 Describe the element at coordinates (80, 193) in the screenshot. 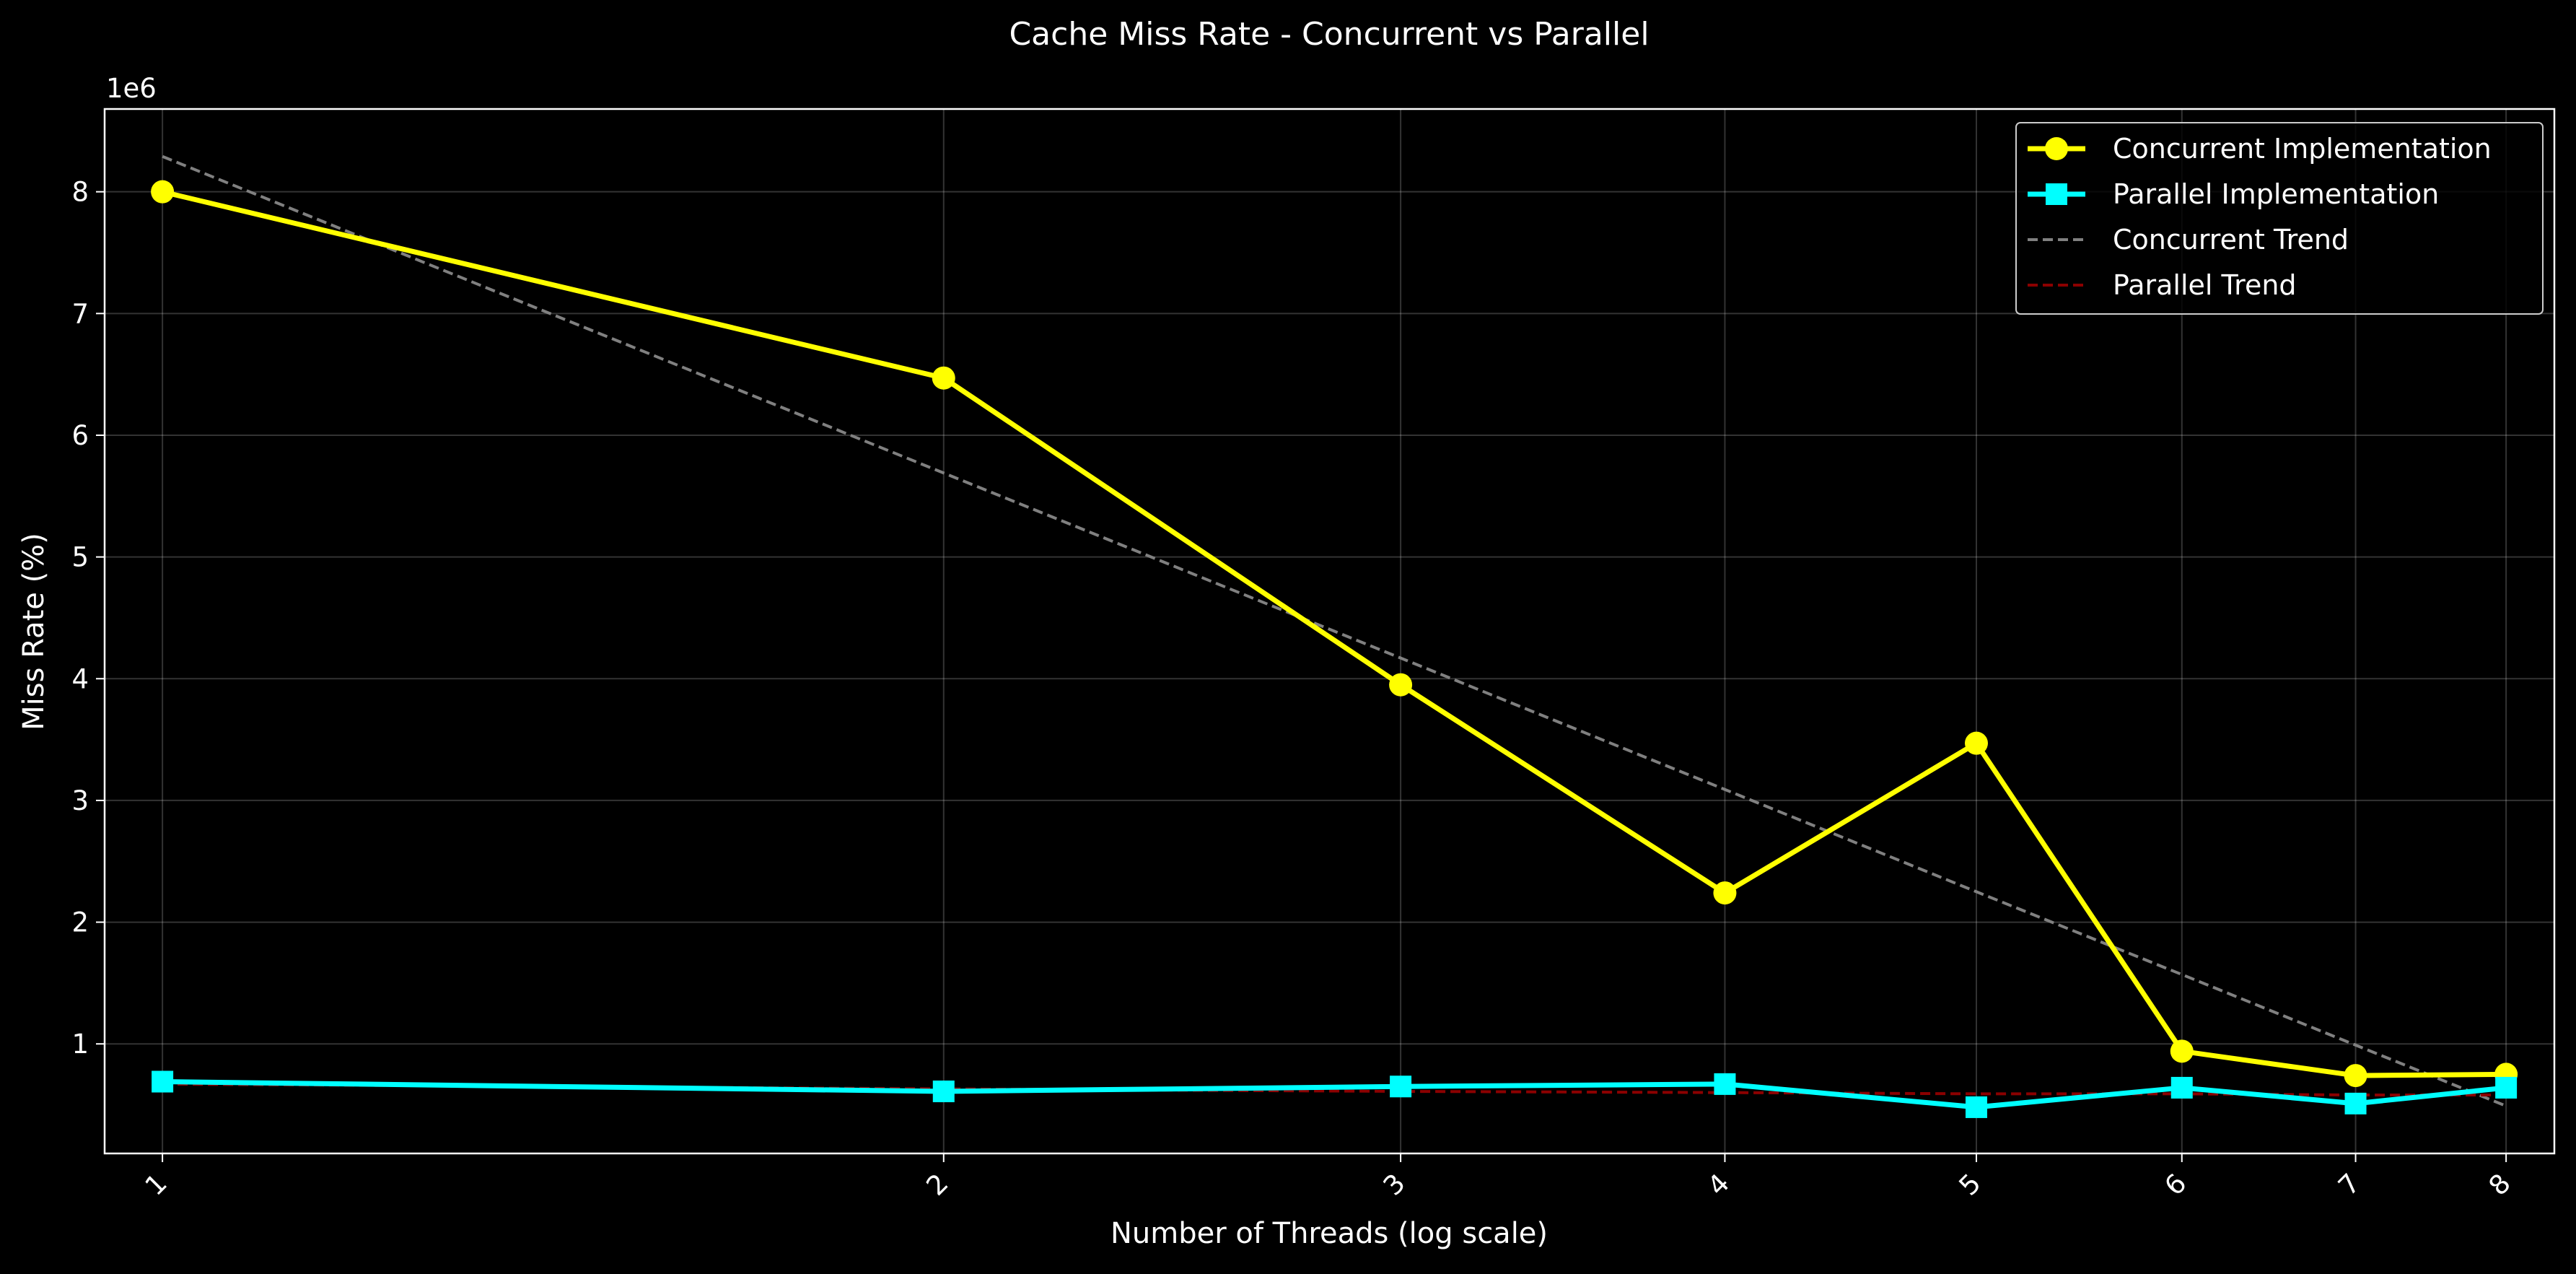

I see `y-tick-label: 8` at that location.